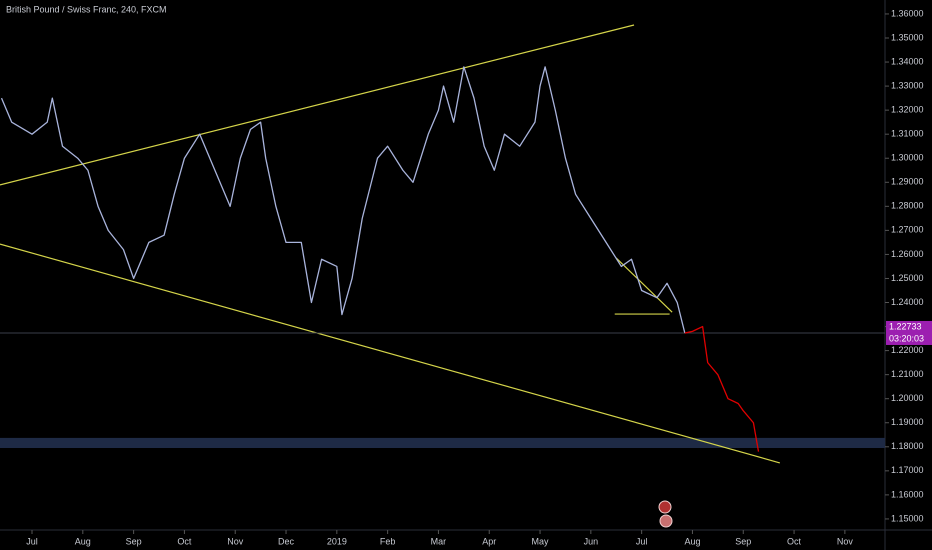 This screenshot has width=932, height=550. Describe the element at coordinates (907, 278) in the screenshot. I see `y-tick-label: 1.25000` at that location.